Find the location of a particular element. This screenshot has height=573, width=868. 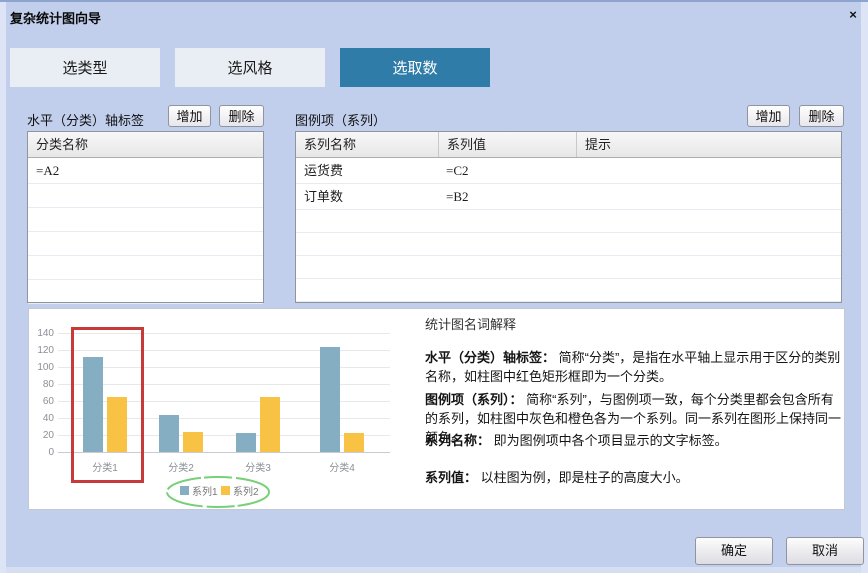

glossary-desc: 即为图例项中各个项目显示的文字标签。 is located at coordinates (609, 440).